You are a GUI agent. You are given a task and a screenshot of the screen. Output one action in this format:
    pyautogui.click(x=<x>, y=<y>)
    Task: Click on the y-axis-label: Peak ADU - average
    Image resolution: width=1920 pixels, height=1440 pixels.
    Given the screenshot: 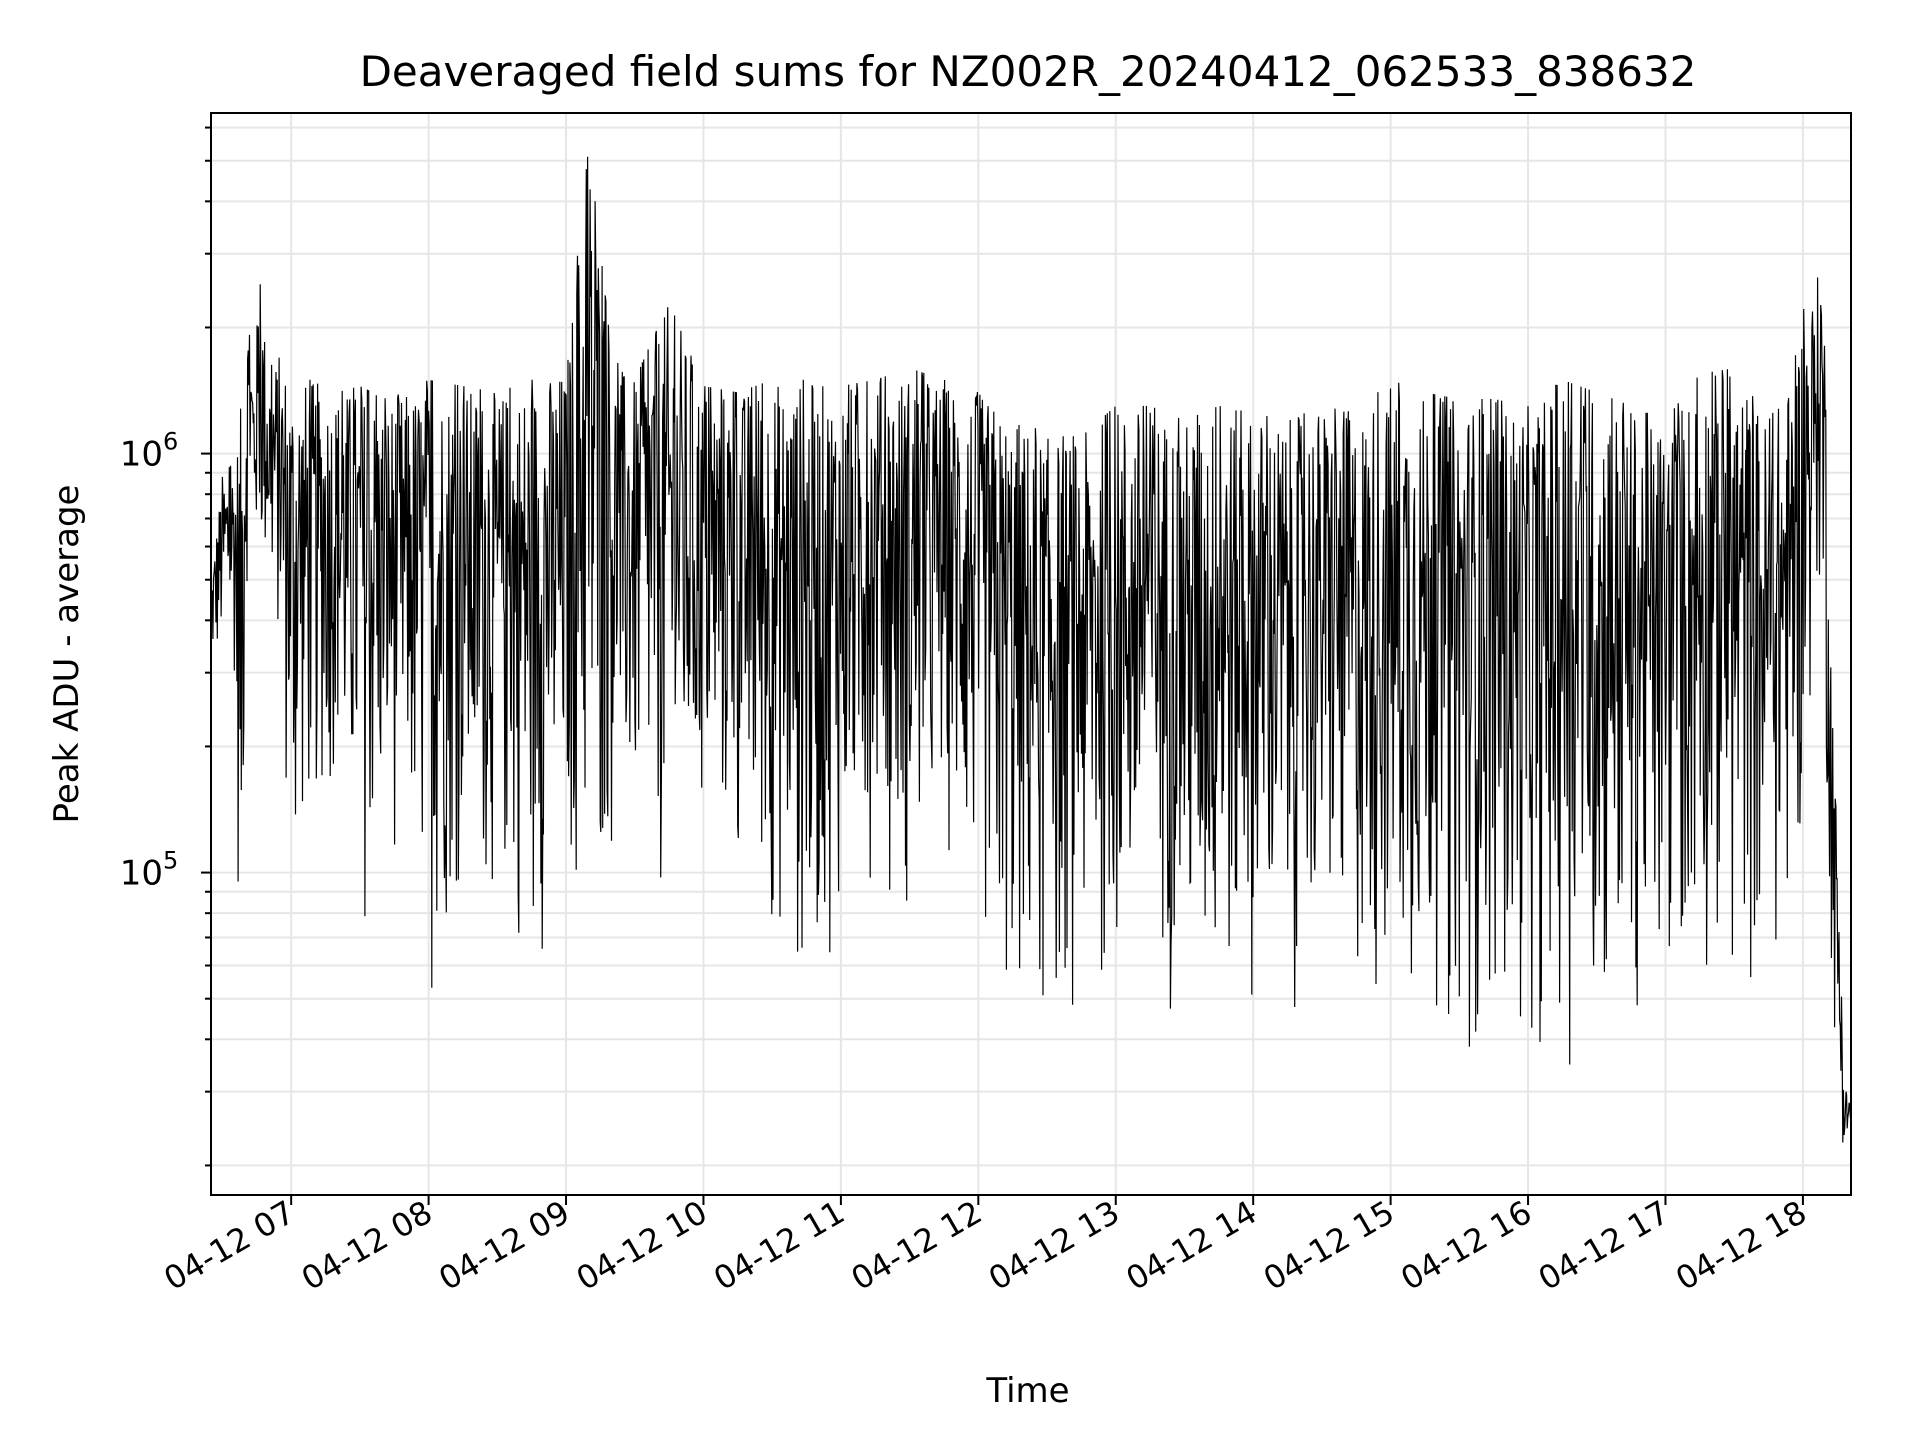 What is the action you would take?
    pyautogui.click(x=67, y=654)
    